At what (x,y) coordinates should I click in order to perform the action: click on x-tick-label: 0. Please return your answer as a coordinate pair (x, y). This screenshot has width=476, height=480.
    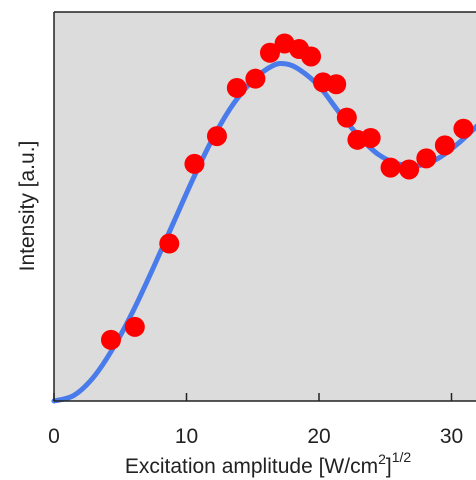
    Looking at the image, I should click on (54, 436).